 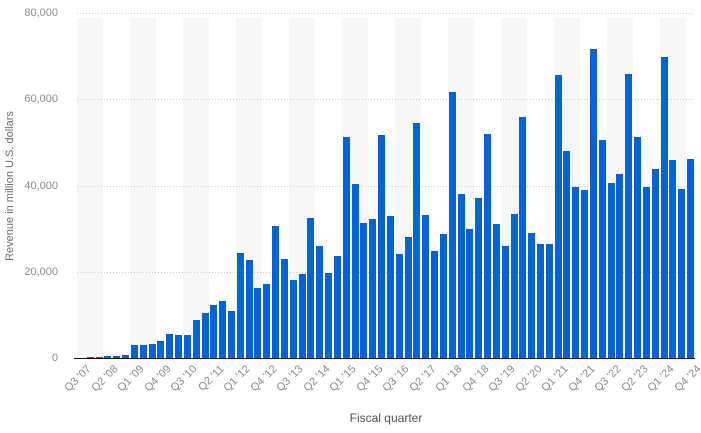 What do you see at coordinates (41, 271) in the screenshot?
I see `y-tick-label: 20,000` at bounding box center [41, 271].